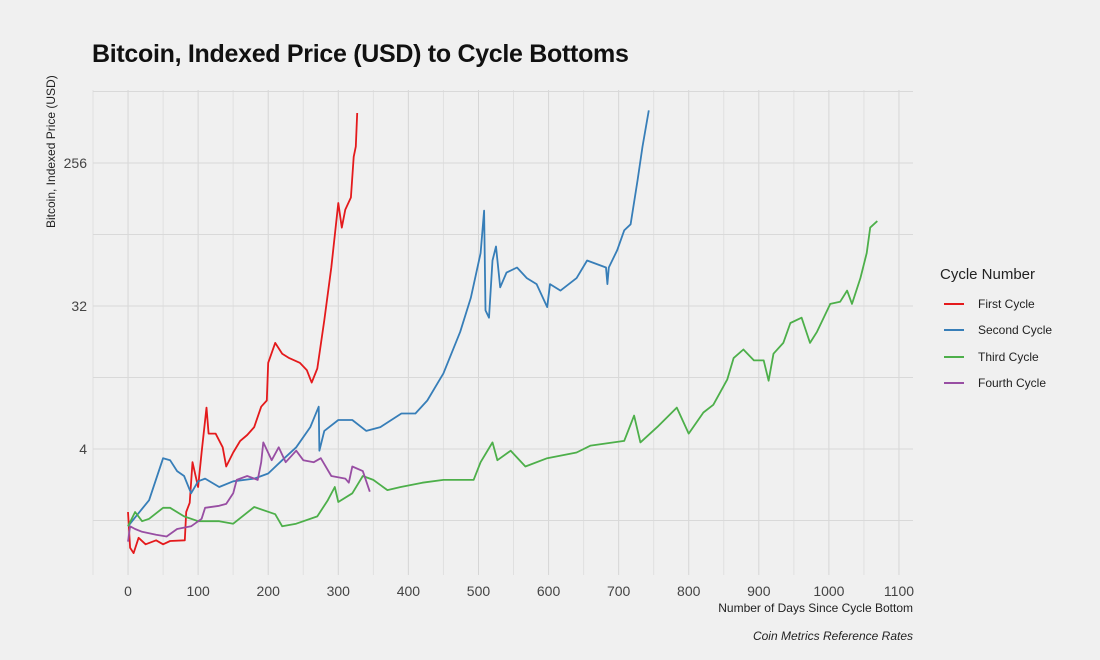  Describe the element at coordinates (689, 591) in the screenshot. I see `x-tick-label: 800` at that location.